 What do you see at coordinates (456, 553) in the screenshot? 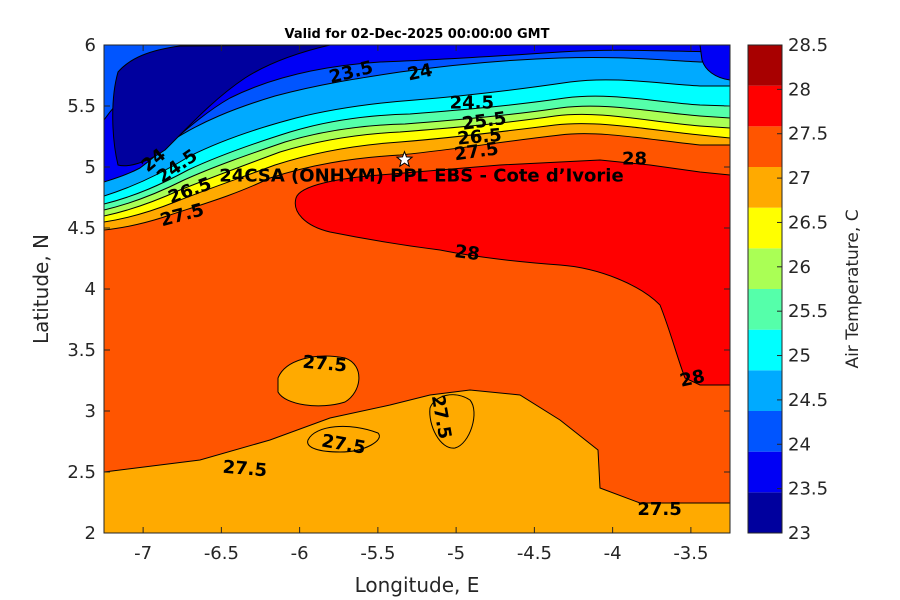
I see `x-tick-label: -5` at bounding box center [456, 553].